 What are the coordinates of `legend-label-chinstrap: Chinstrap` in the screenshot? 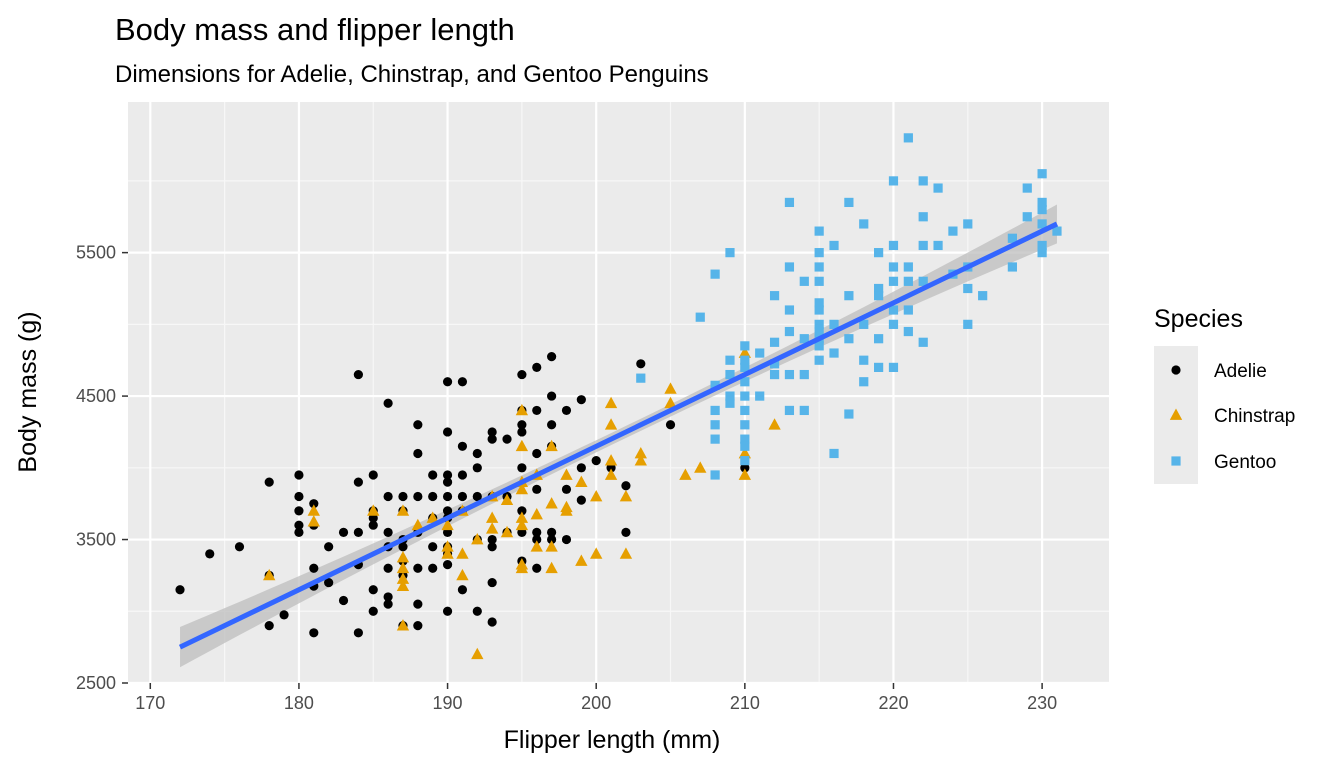 It's located at (1254, 416).